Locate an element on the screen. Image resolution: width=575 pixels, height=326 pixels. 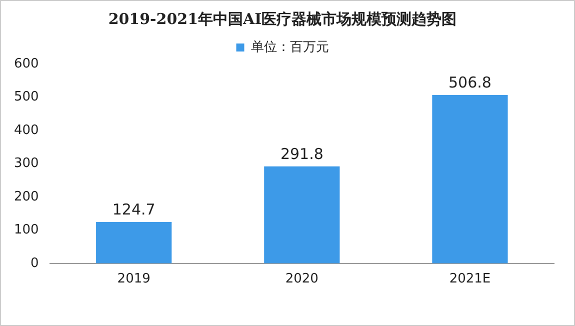
data-label: 291.8 is located at coordinates (302, 153).